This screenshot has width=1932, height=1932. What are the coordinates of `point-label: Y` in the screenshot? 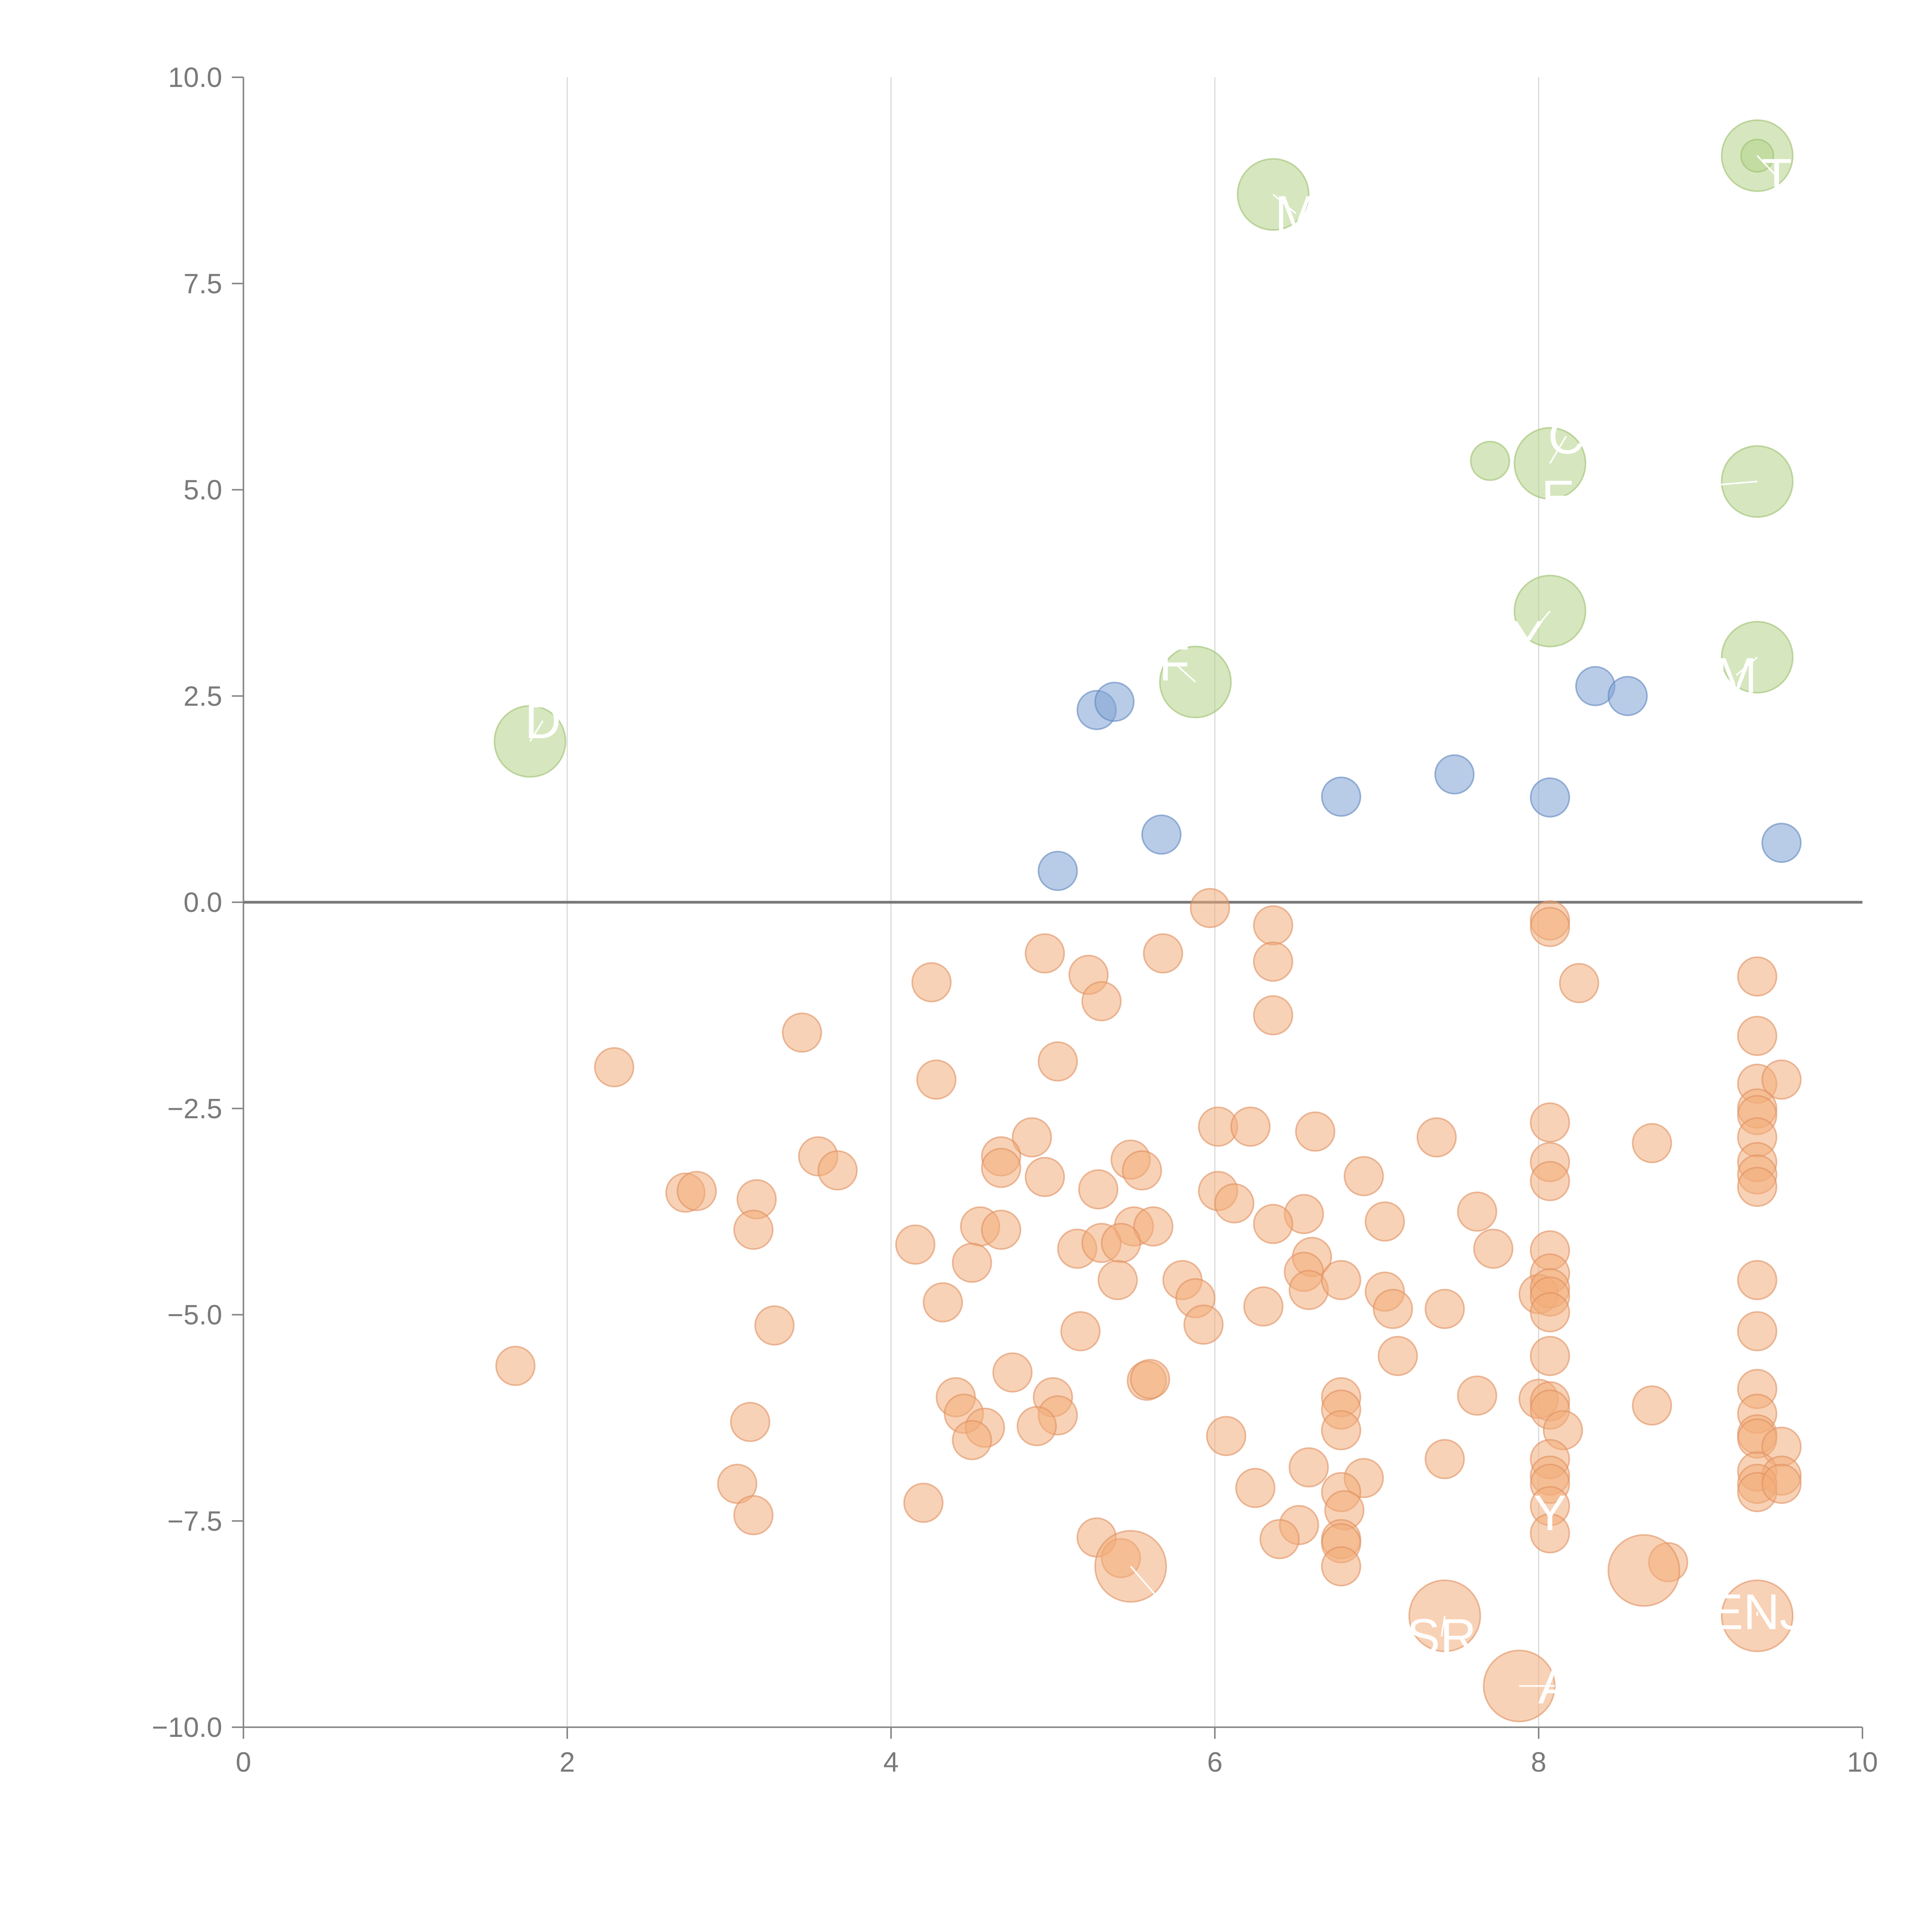 It's located at (1527, 638).